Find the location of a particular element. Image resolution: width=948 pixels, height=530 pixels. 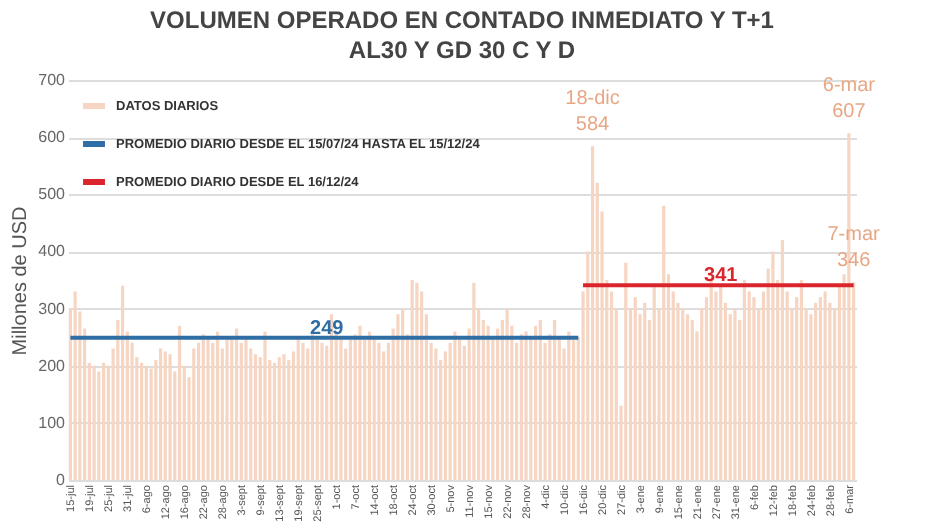

y-axis-title: Millones de USD is located at coordinates (21, 281).